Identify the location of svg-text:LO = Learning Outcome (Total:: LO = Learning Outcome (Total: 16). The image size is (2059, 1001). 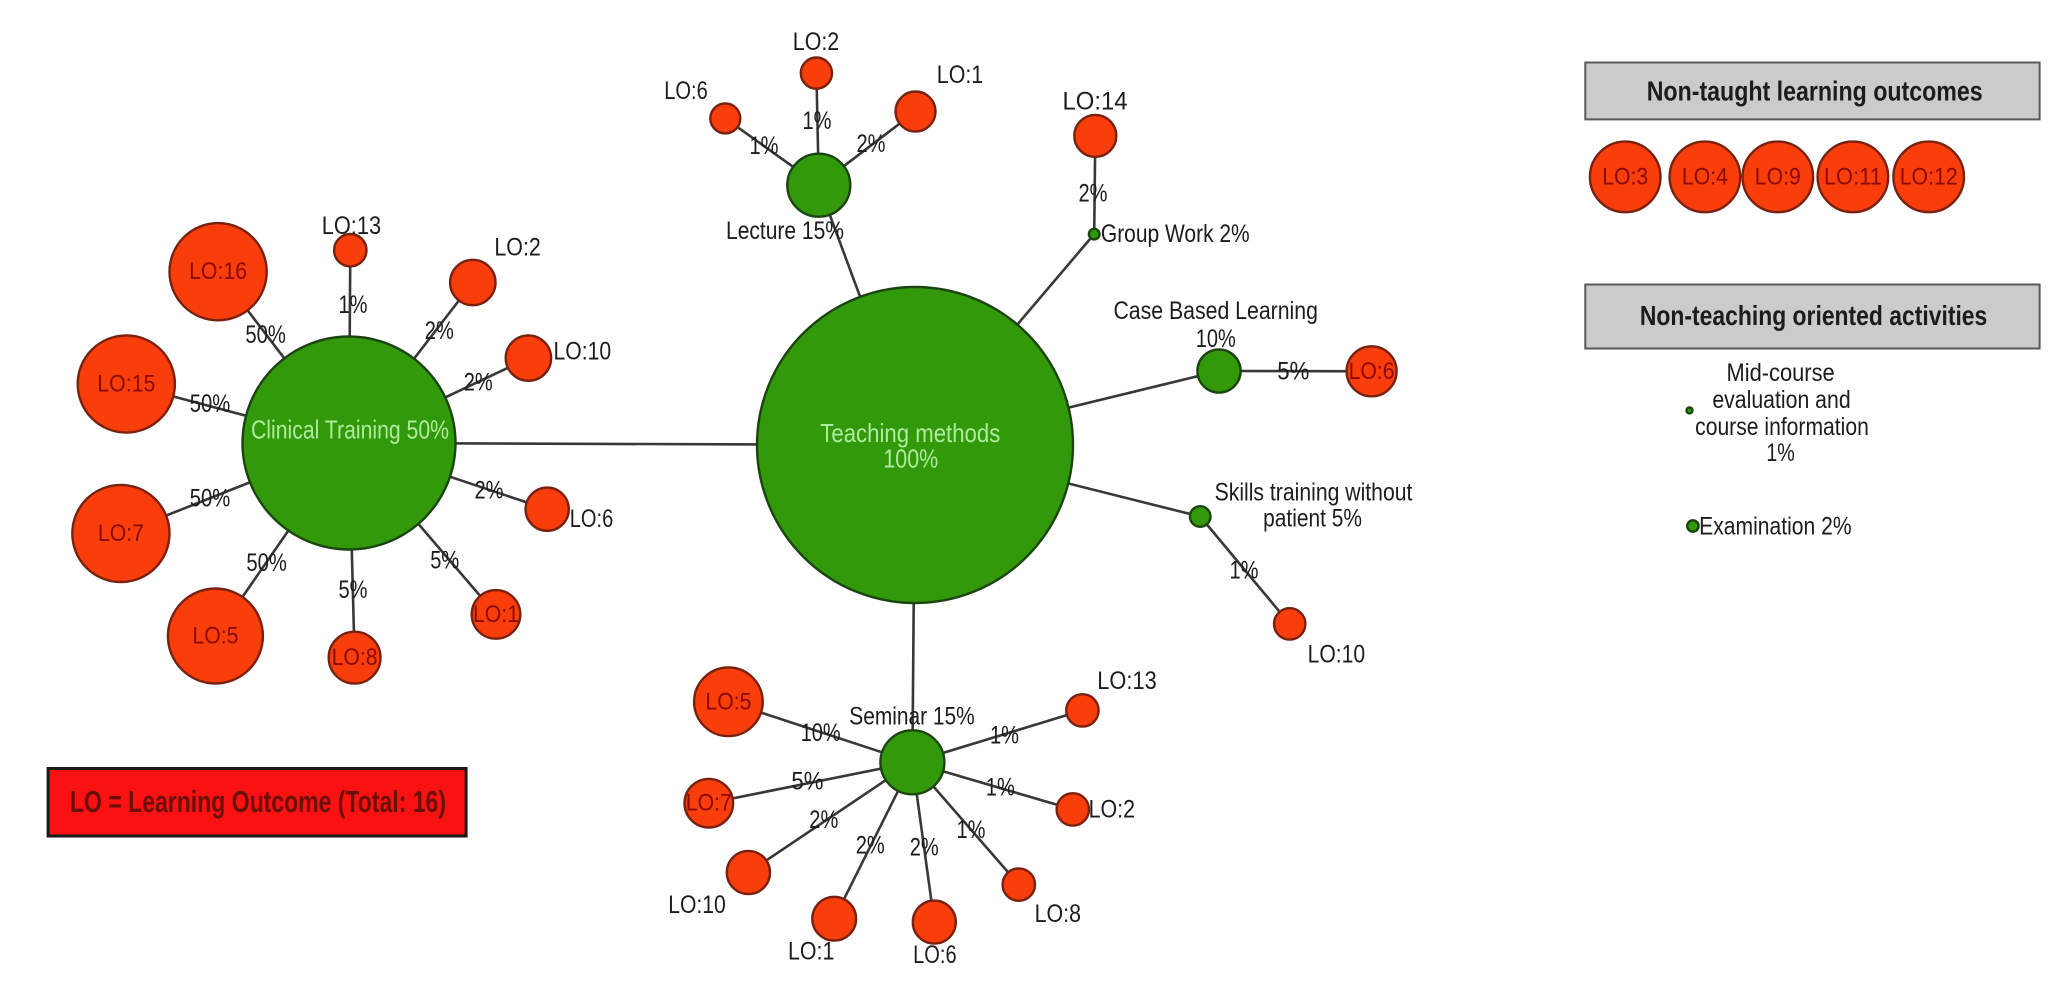
(258, 802).